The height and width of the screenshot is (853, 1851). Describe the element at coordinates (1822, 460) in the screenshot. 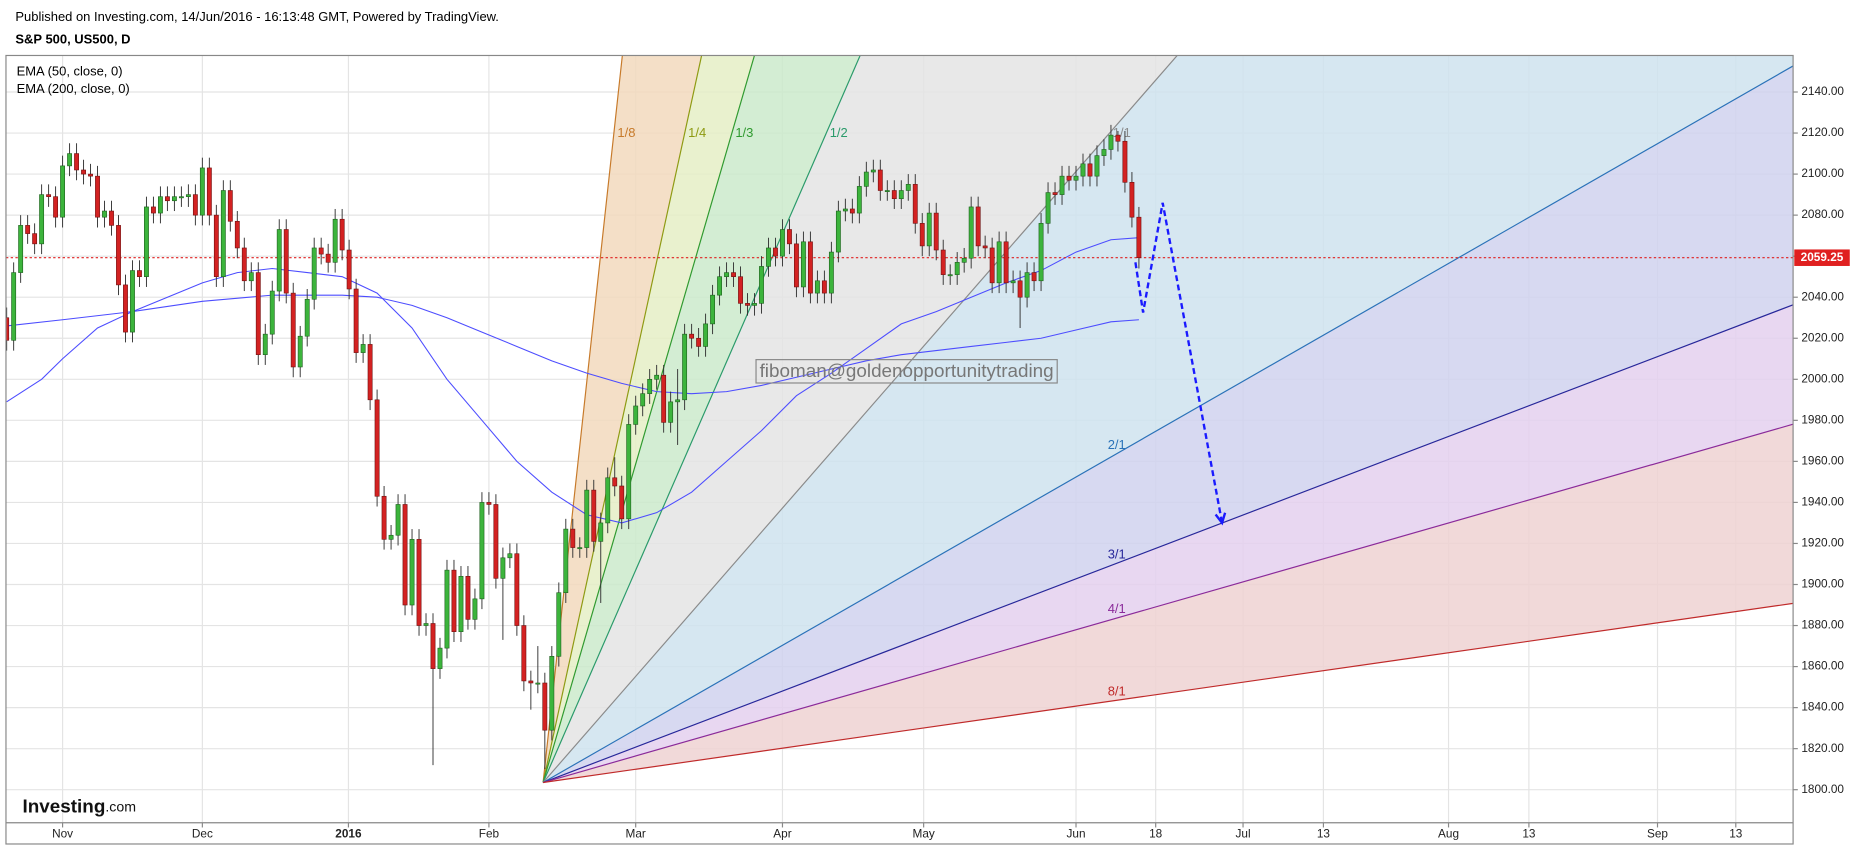

I see `y-tick-label: 1960.00` at that location.